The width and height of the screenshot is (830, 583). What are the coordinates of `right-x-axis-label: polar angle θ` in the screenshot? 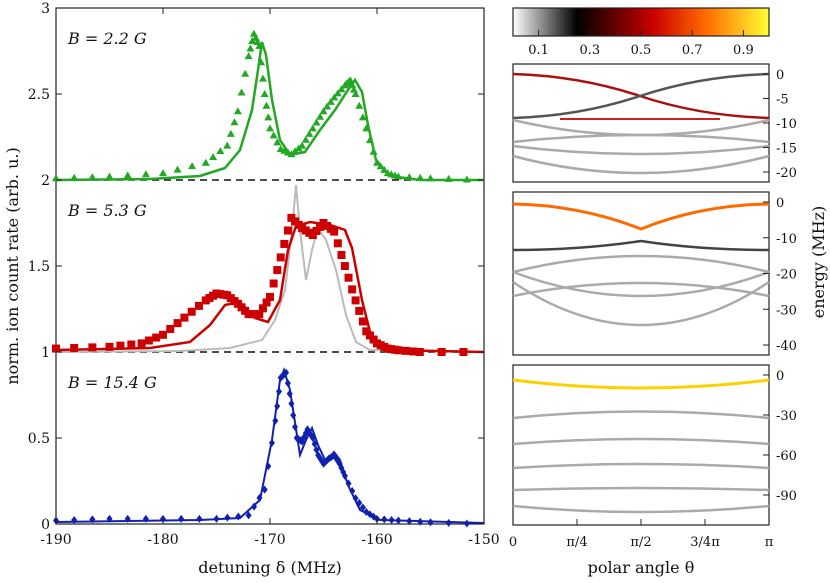 It's located at (641, 567).